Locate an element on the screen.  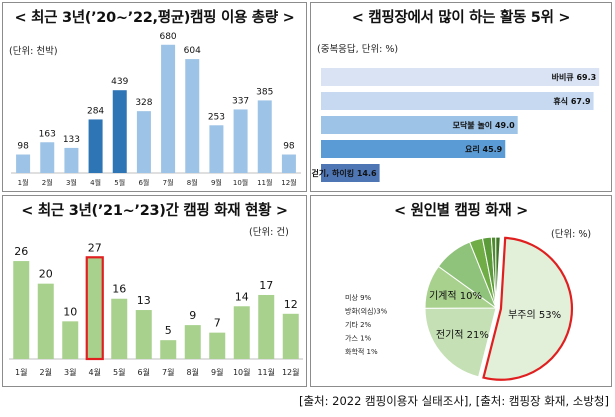
slice-label: 화학적 1% is located at coordinates (361, 351).